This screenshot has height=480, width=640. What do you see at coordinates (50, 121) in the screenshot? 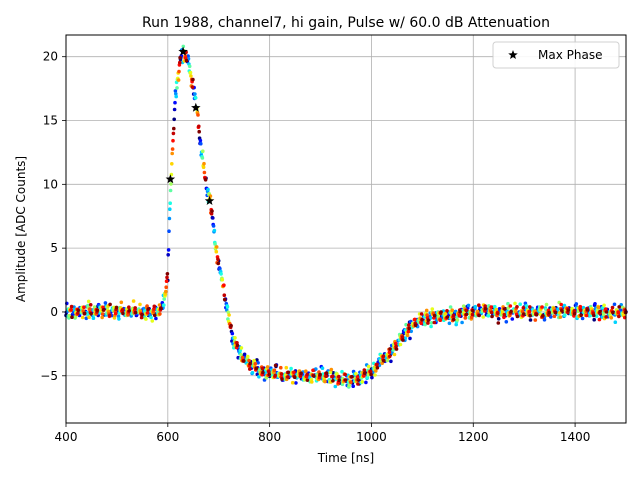
I see `y-tick-label: 15` at bounding box center [50, 121].